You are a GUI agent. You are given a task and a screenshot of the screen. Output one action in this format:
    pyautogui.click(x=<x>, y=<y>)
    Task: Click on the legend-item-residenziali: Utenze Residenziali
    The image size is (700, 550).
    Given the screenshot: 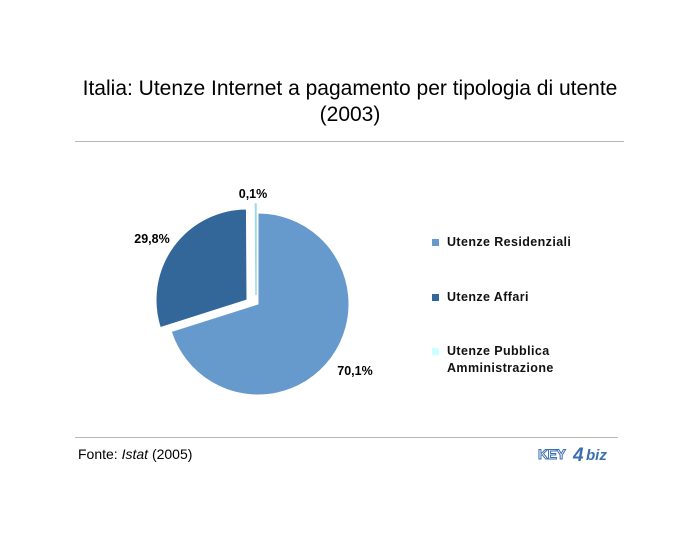 What is the action you would take?
    pyautogui.click(x=514, y=242)
    